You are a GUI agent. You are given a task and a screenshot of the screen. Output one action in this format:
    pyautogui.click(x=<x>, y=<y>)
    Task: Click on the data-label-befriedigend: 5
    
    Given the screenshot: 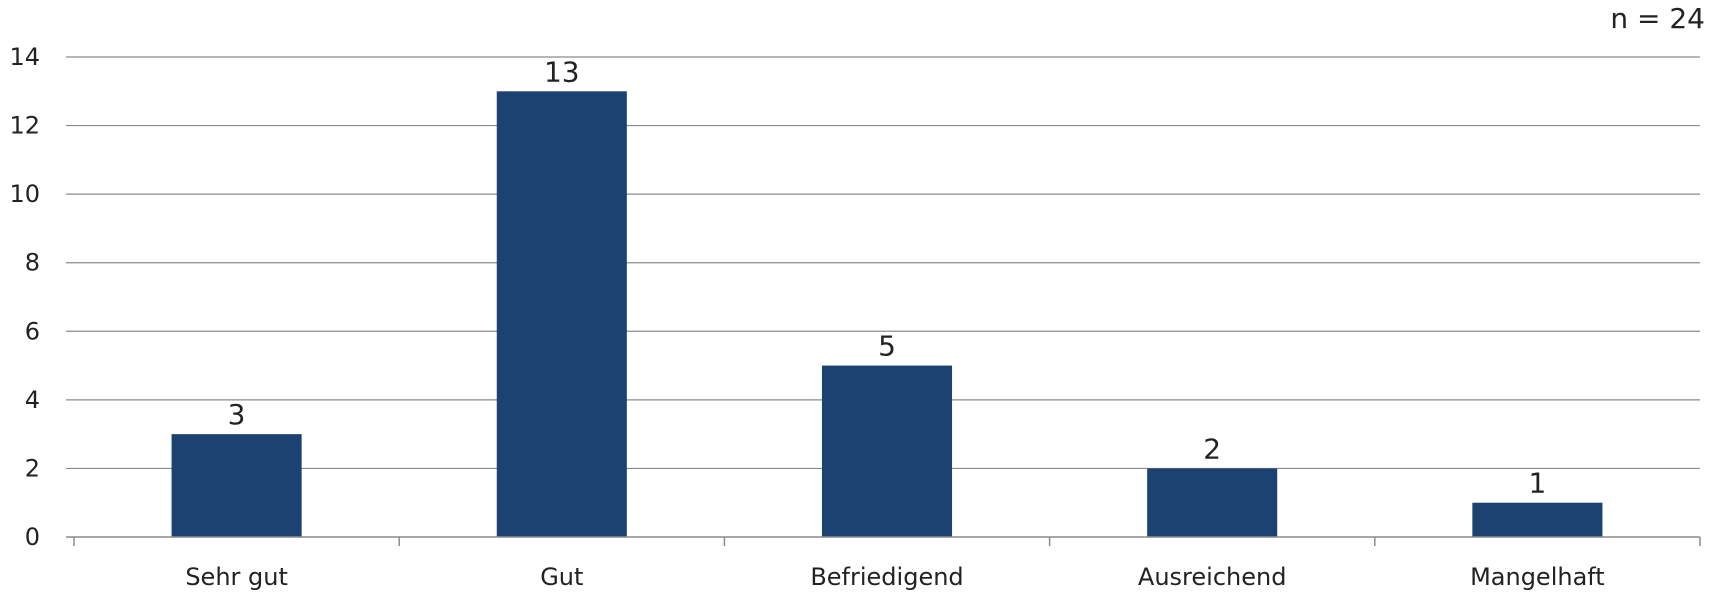 What is the action you would take?
    pyautogui.click(x=887, y=346)
    